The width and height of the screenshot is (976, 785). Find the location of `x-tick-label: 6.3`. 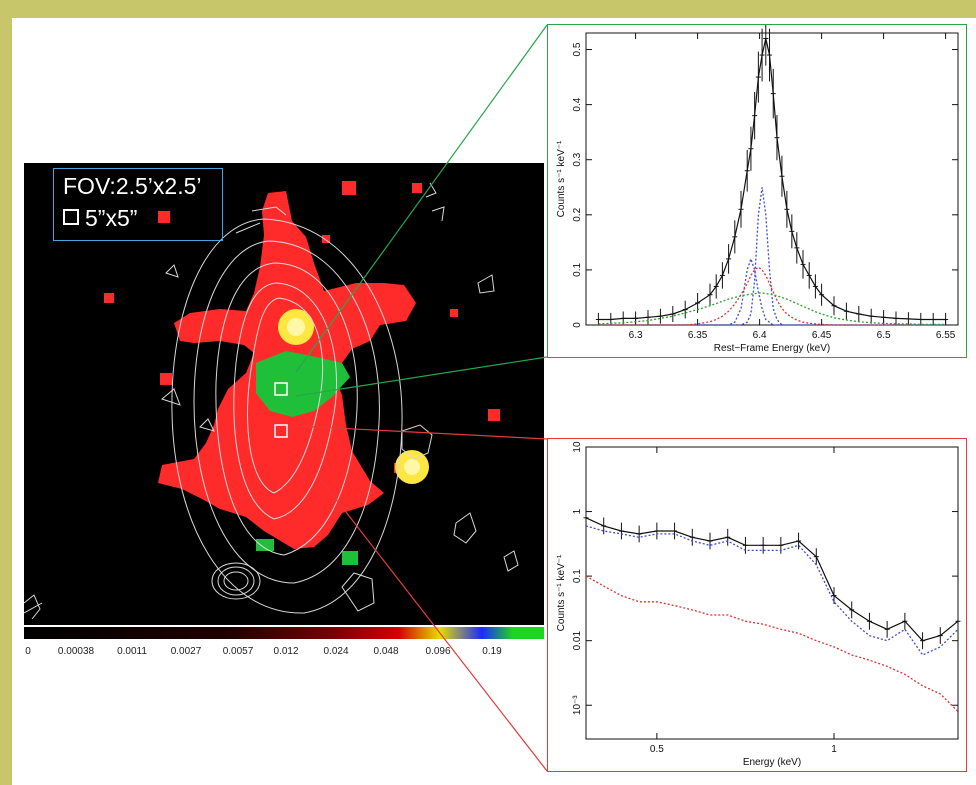

x-tick-label: 6.3 is located at coordinates (636, 335).